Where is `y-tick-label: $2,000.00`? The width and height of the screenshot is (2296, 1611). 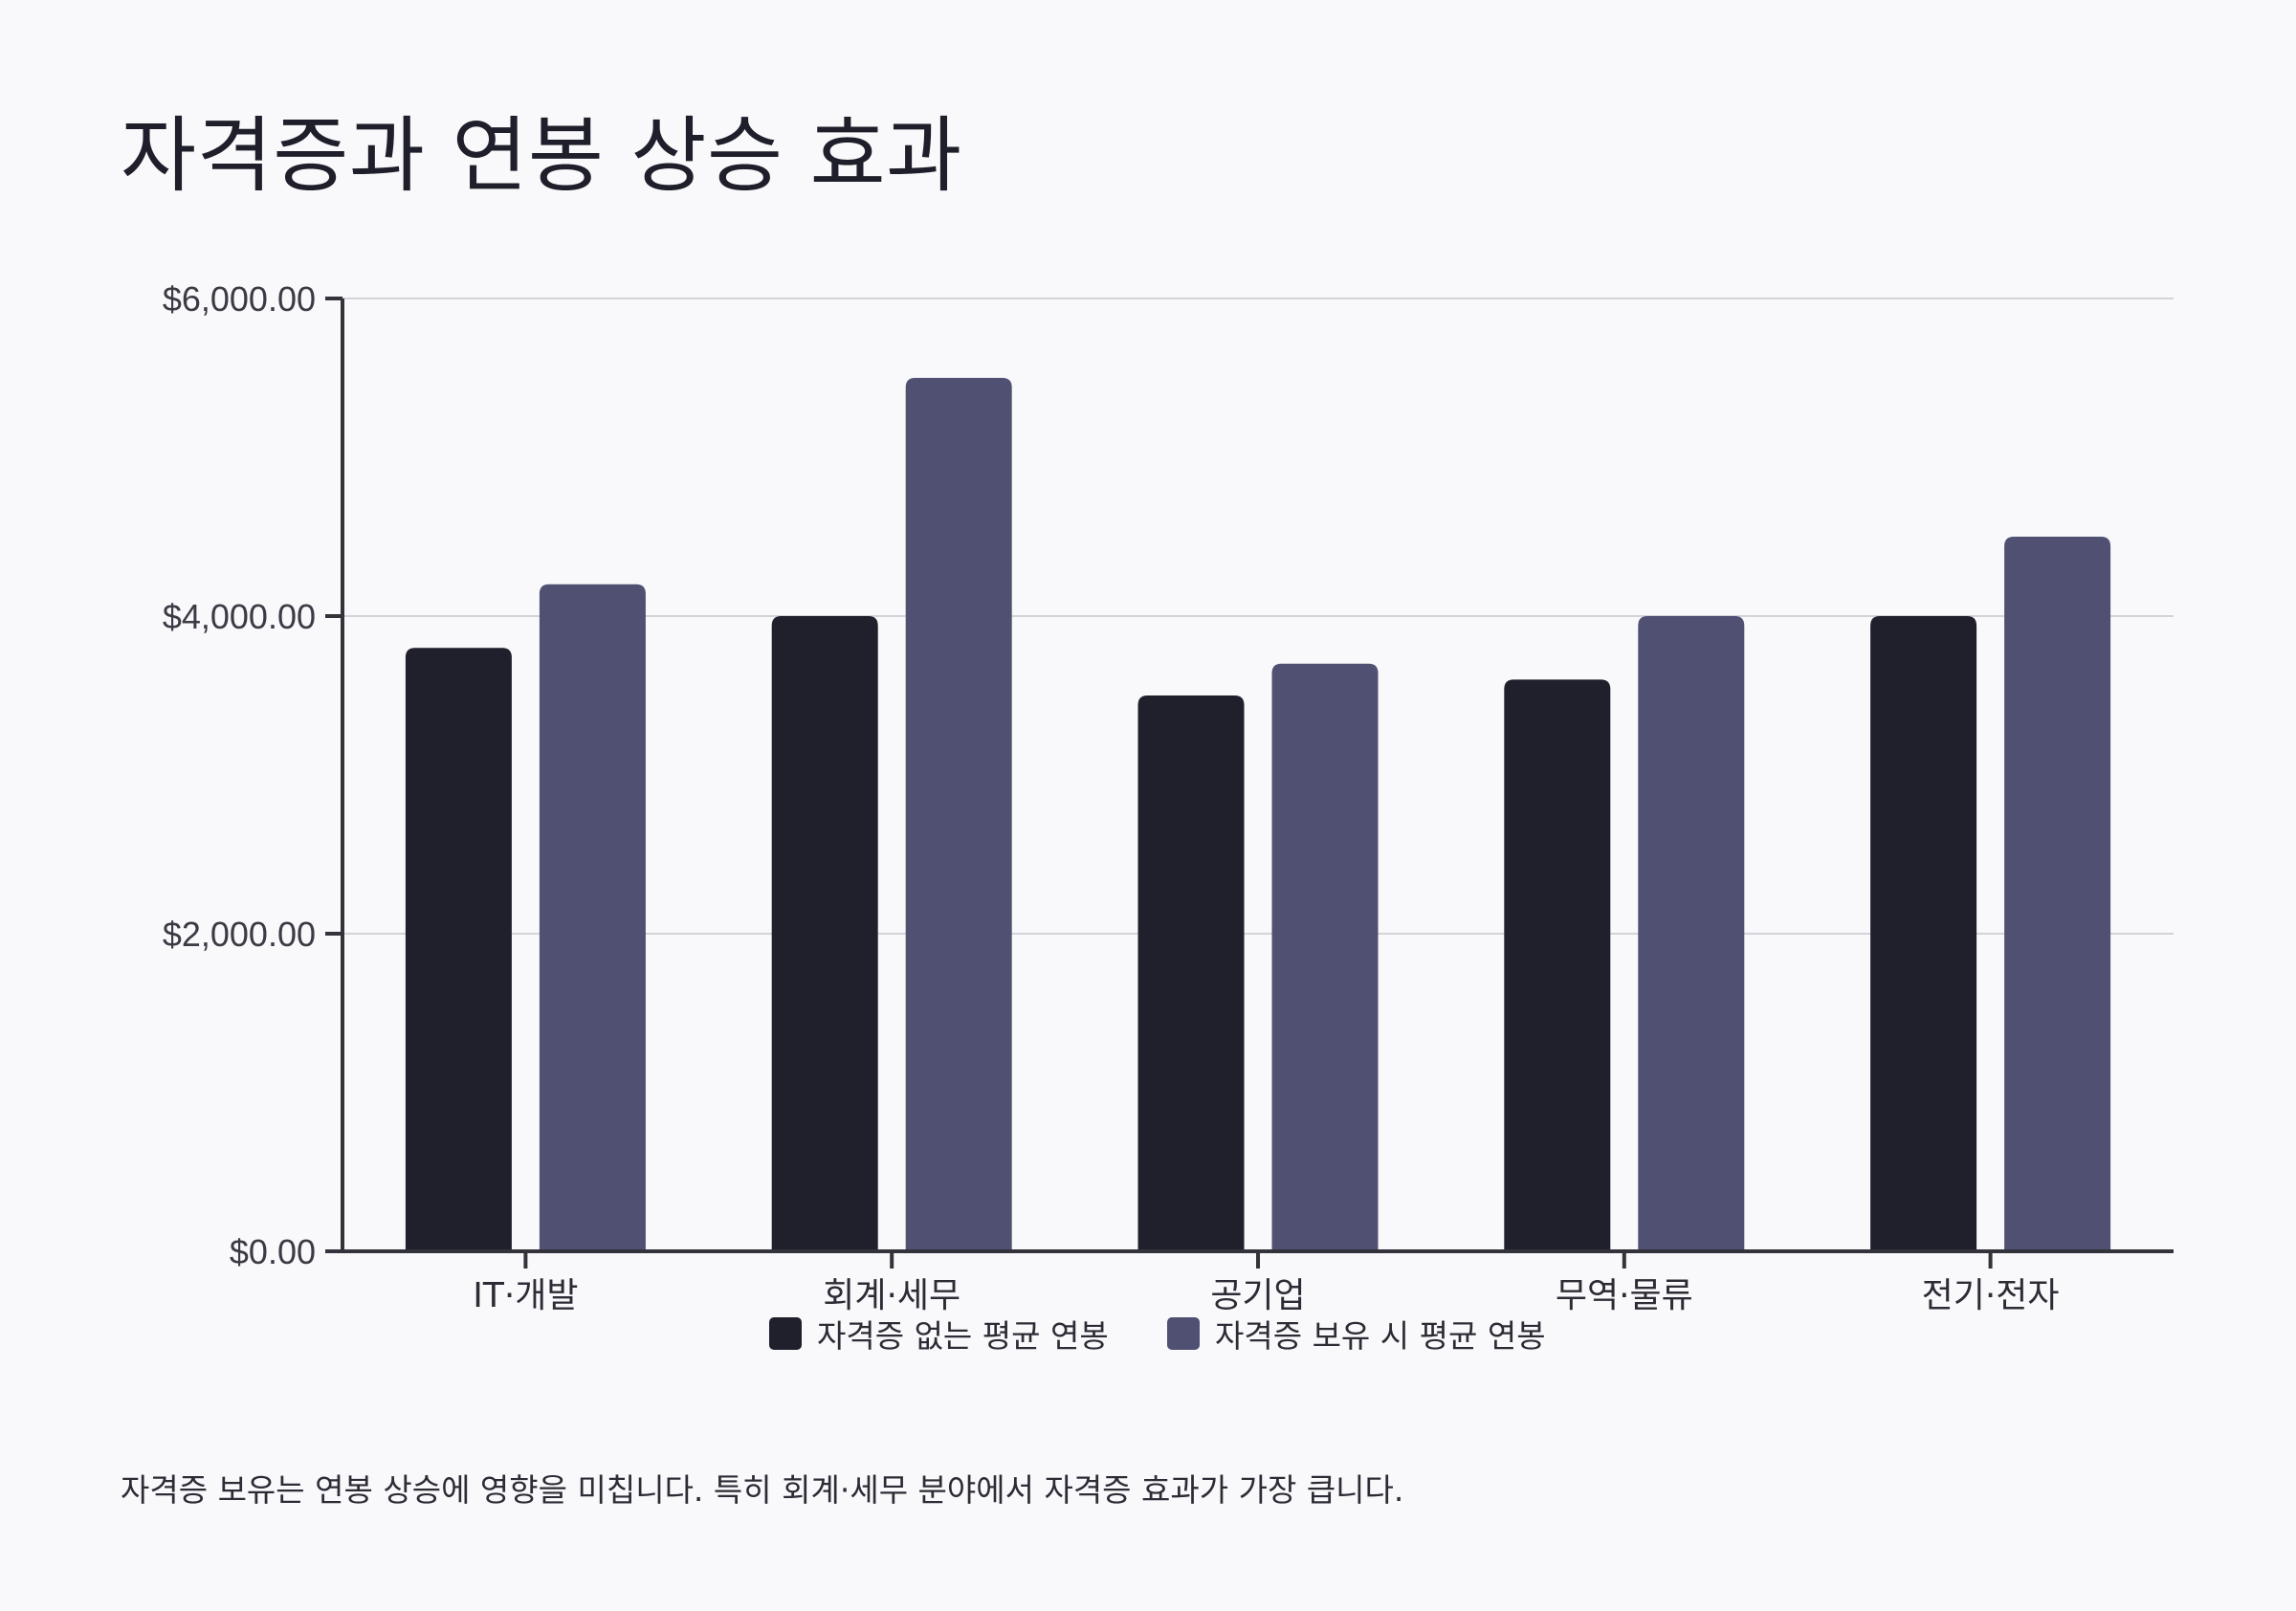 y-tick-label: $2,000.00 is located at coordinates (240, 934).